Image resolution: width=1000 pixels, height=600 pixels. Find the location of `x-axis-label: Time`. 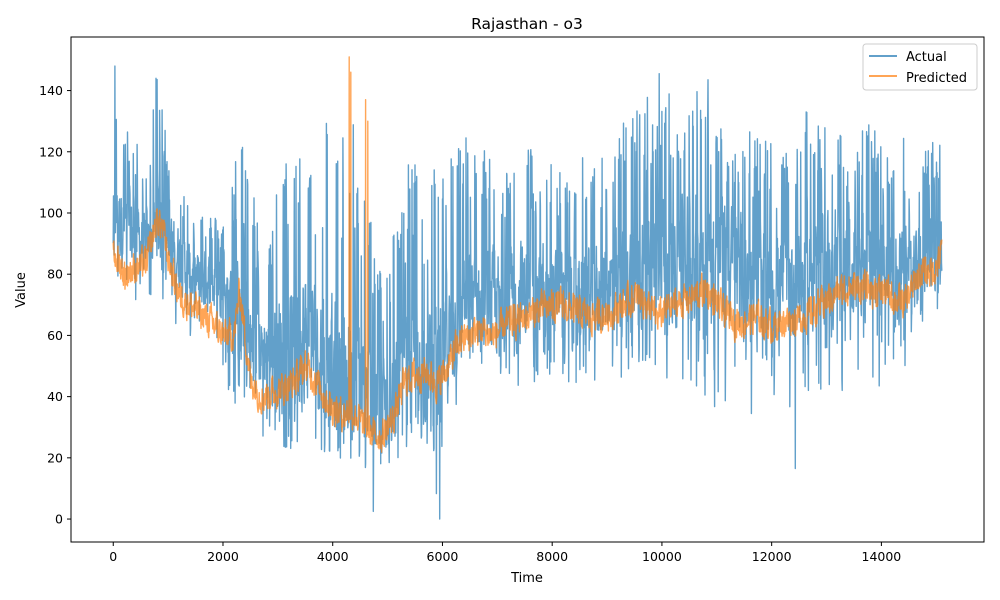

x-axis-label: Time is located at coordinates (526, 578).